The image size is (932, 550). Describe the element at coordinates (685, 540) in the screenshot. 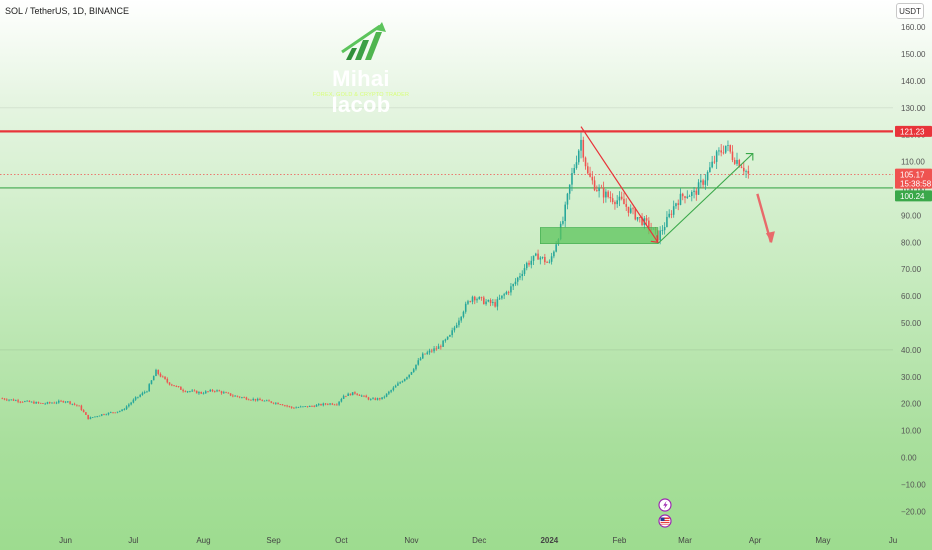

I see `x-tick-label: Mar` at that location.